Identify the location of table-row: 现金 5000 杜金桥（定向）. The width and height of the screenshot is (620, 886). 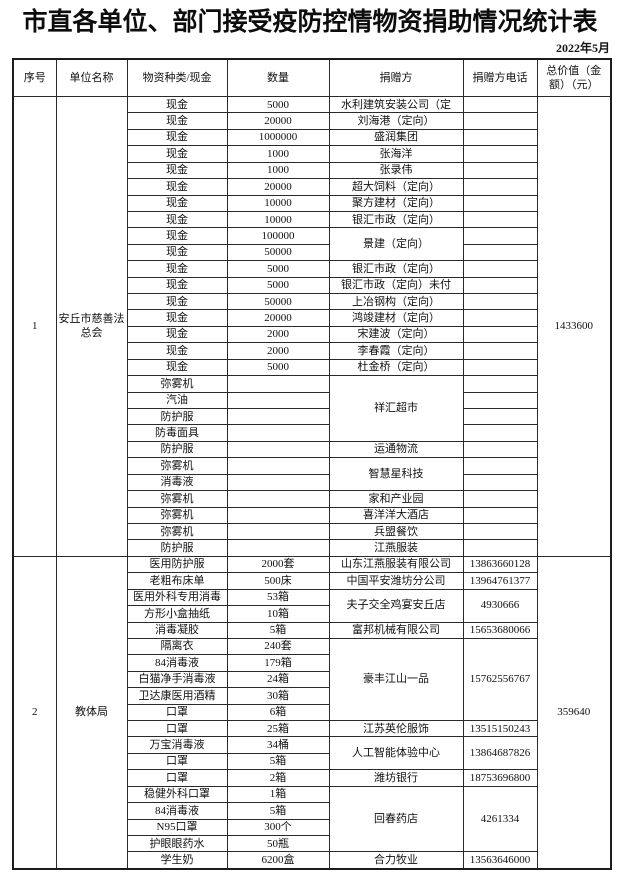
(312, 367).